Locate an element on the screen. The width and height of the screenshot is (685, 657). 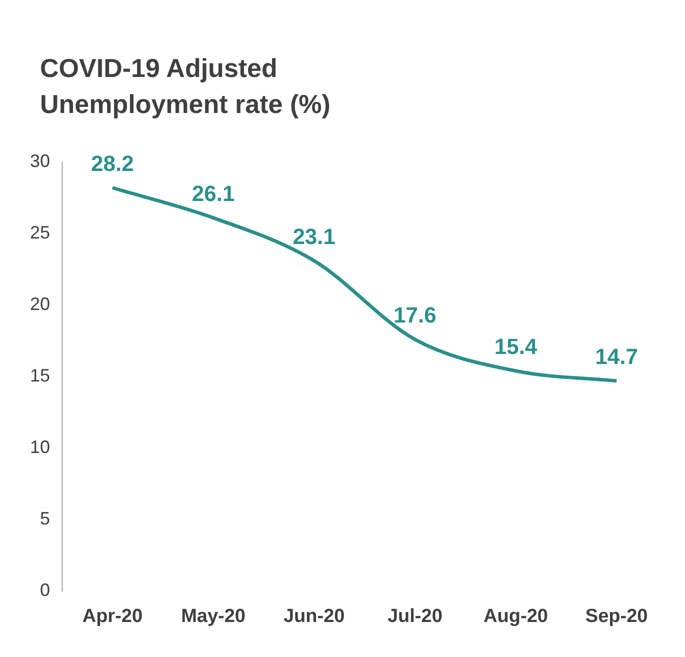
y-tick-label: 25 is located at coordinates (40, 232).